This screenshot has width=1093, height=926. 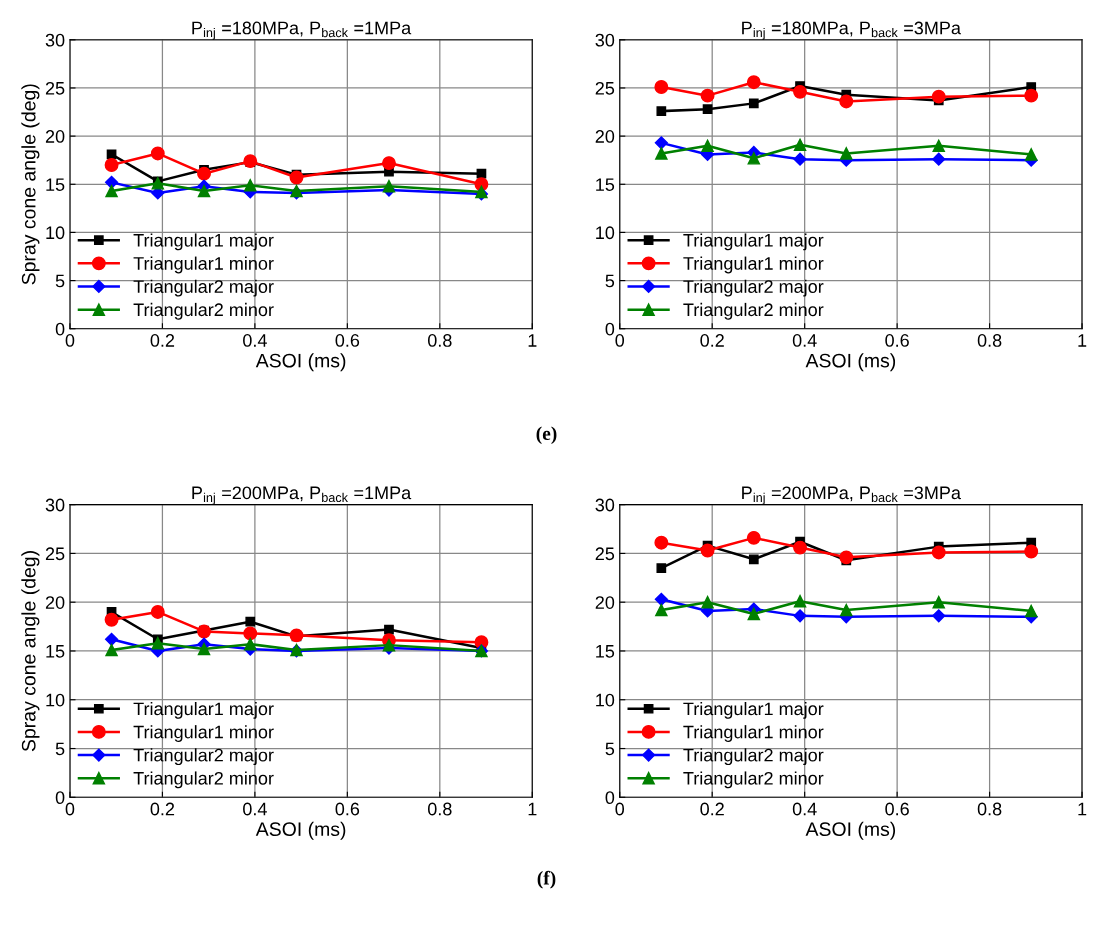 I want to click on text: (e), so click(x=546, y=435).